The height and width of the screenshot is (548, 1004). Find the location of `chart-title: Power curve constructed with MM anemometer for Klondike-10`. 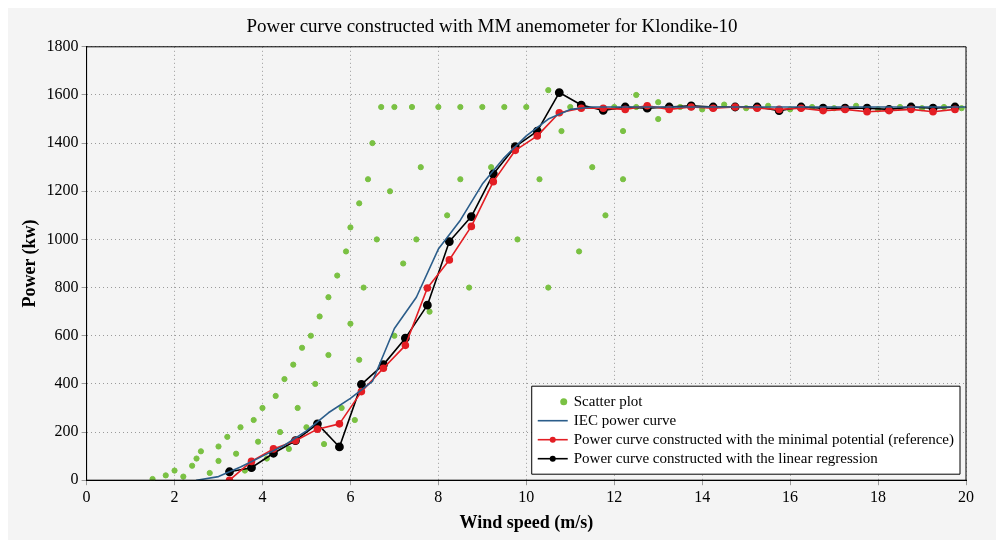

chart-title: Power curve constructed with MM anemometer for Klondike-10 is located at coordinates (492, 26).